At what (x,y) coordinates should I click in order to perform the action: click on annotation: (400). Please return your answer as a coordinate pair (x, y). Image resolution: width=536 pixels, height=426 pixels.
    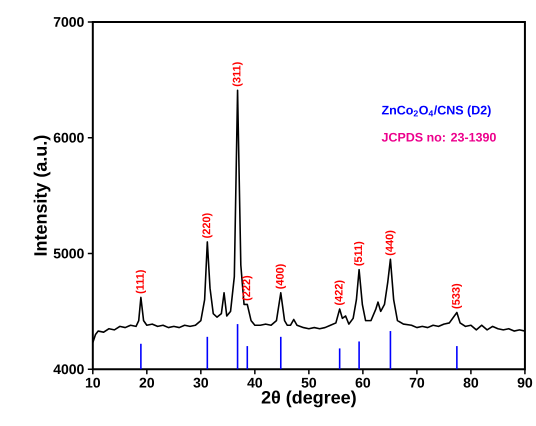
    Looking at the image, I should click on (281, 276).